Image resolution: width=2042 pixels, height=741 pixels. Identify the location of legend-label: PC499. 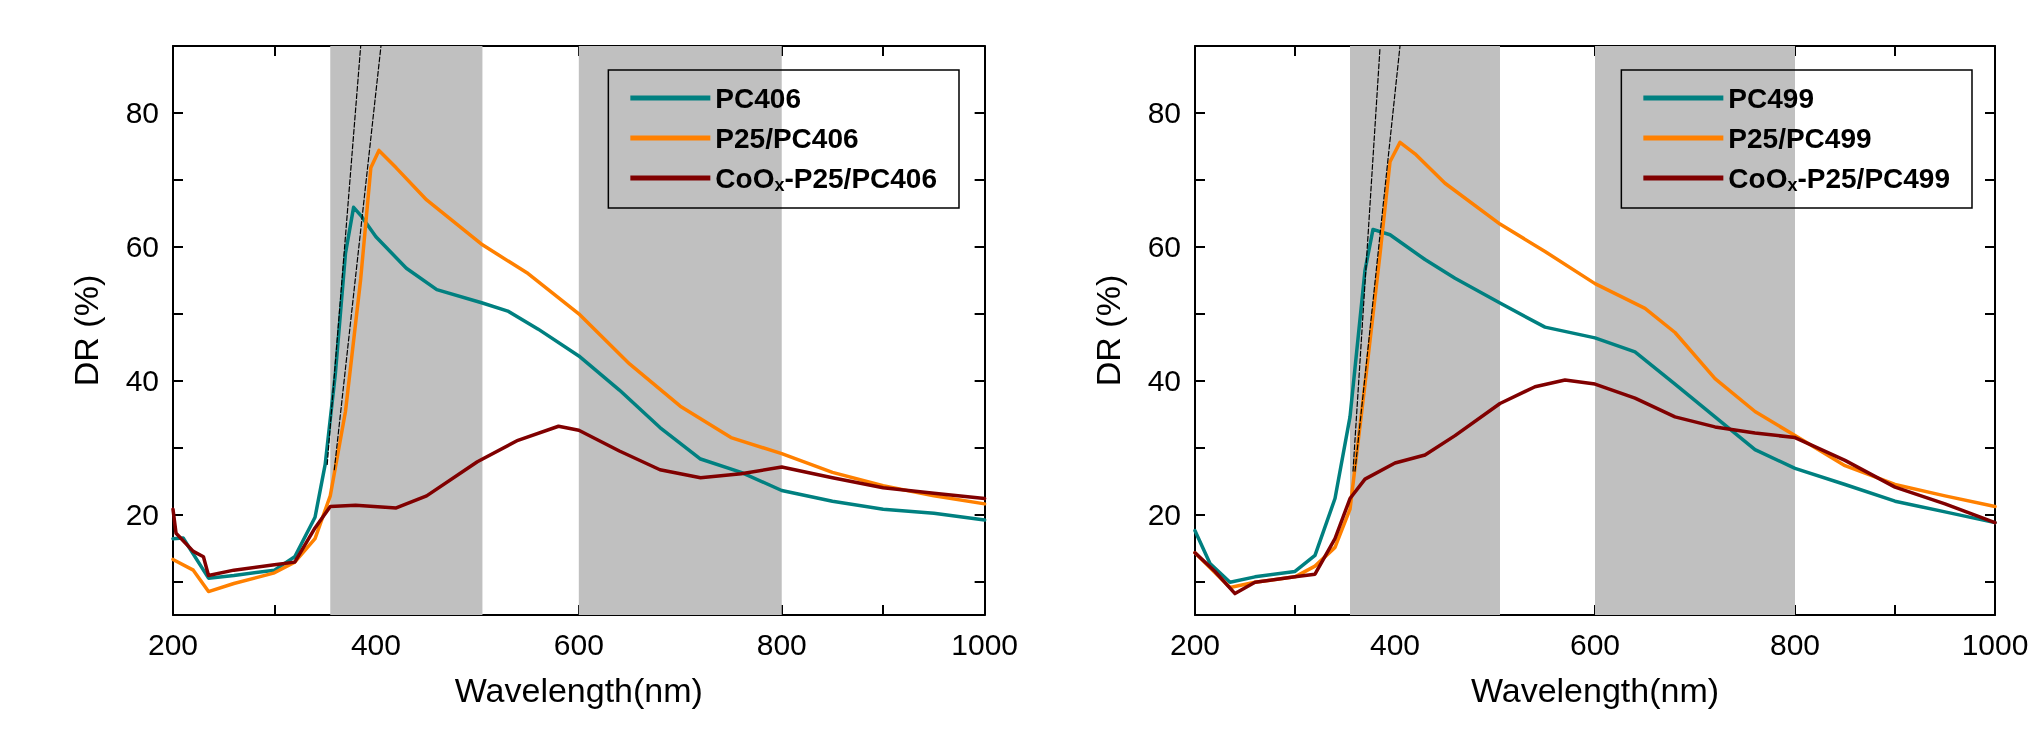
(1771, 98).